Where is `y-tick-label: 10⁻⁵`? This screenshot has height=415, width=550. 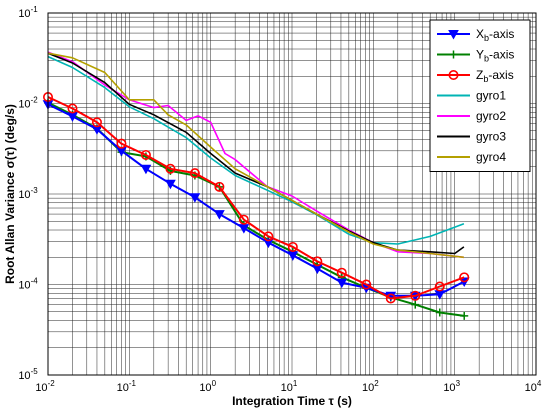 y-tick-label: 10⁻⁵ is located at coordinates (28, 374).